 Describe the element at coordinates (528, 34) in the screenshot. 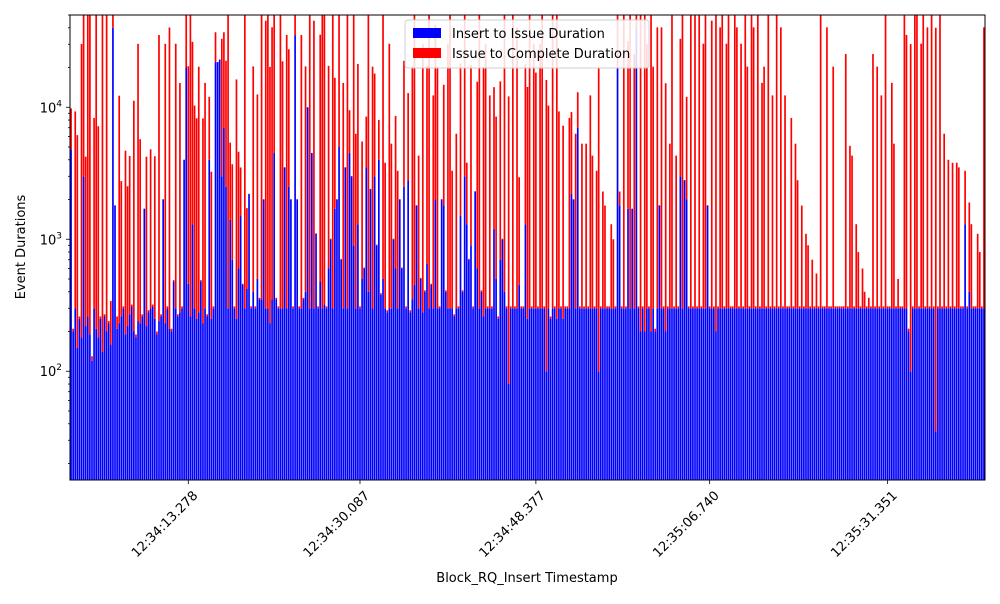

I see `legend-label-insert-to-issue: Insert to Issue Duration` at that location.